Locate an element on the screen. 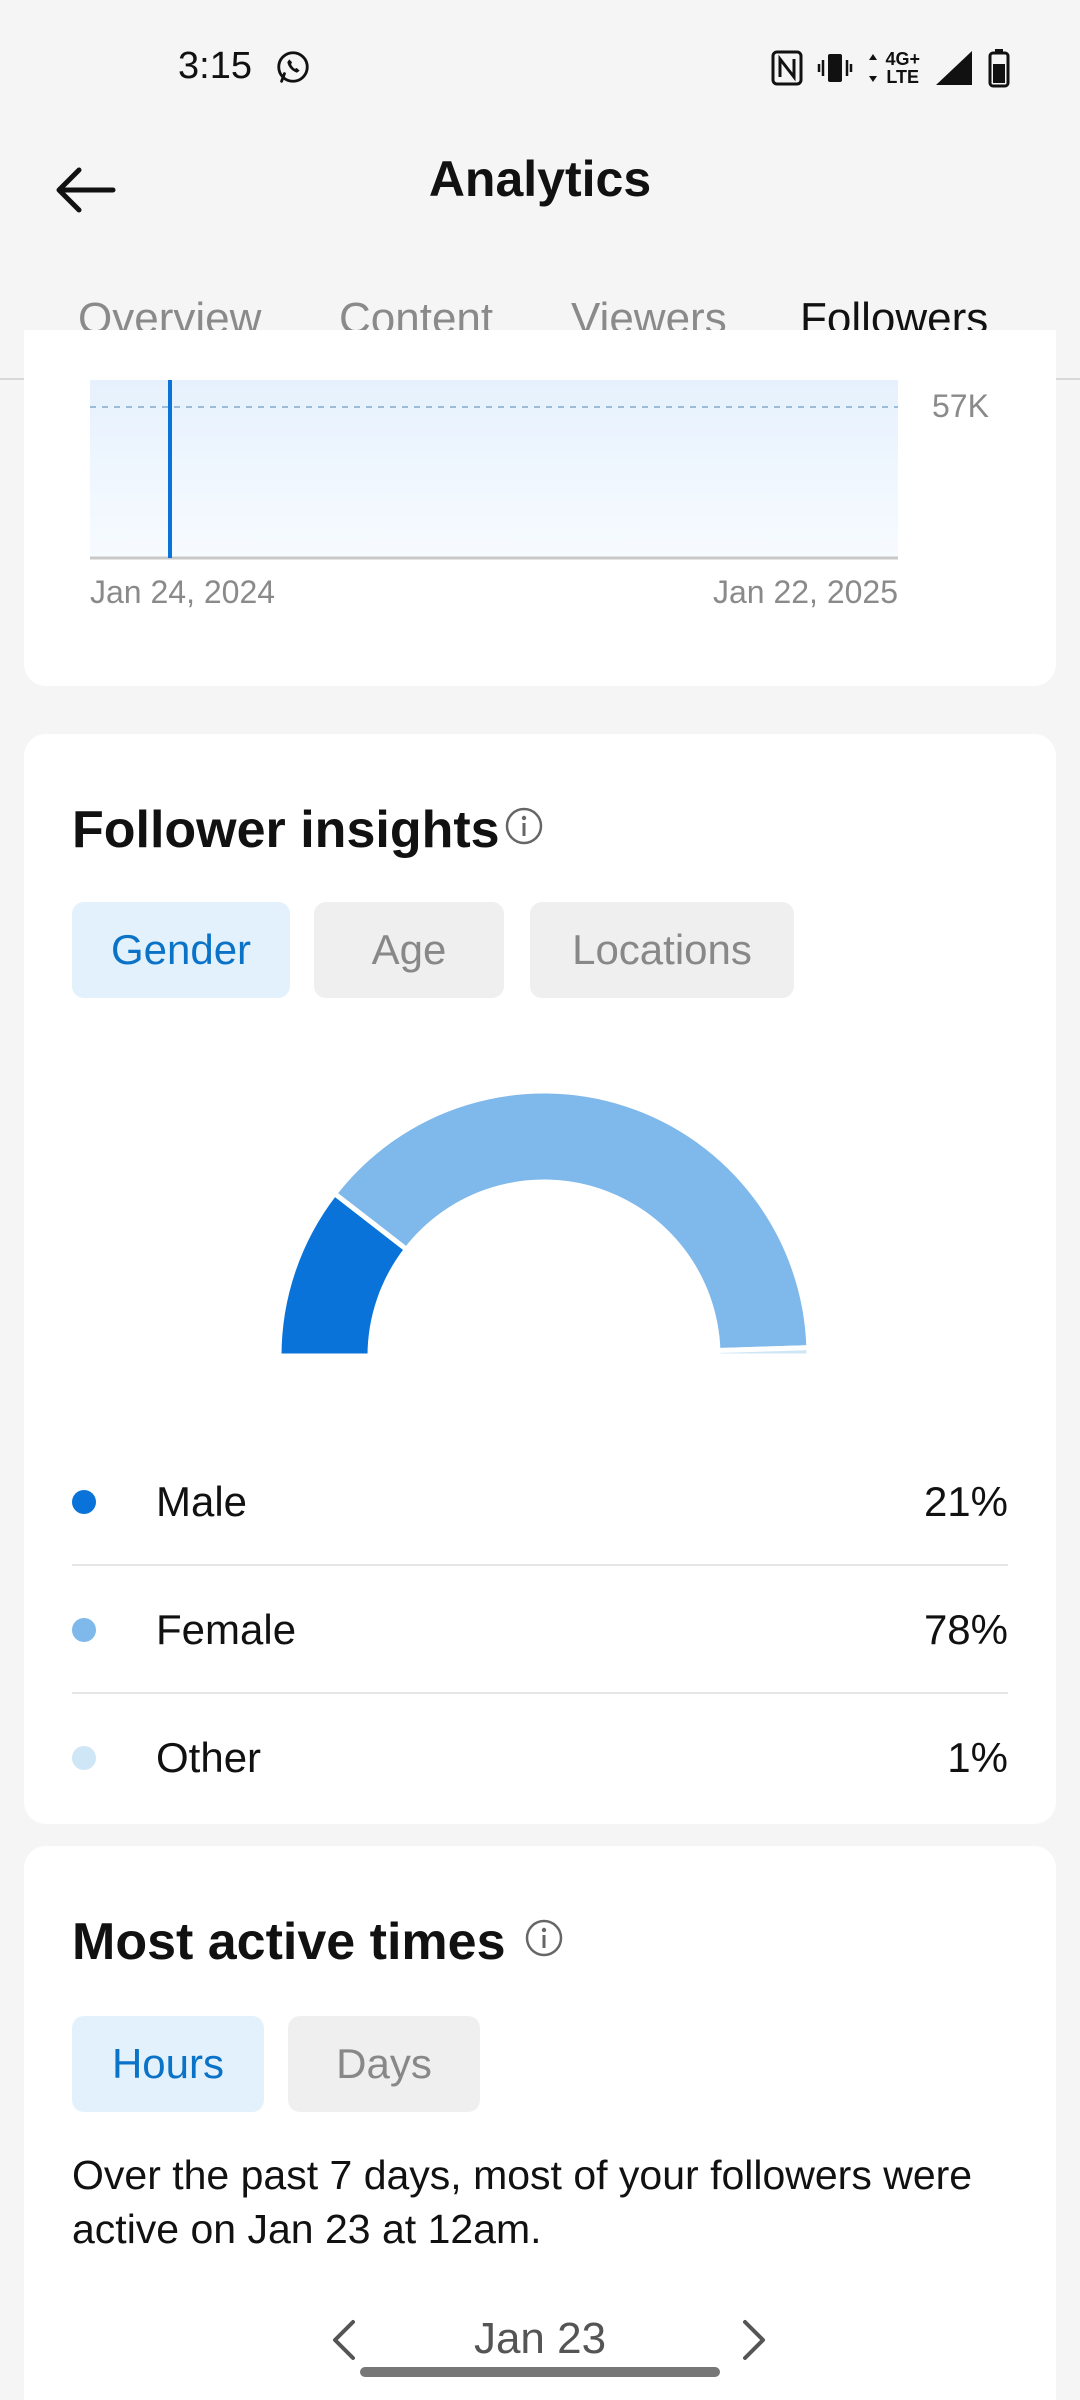  next-date-button is located at coordinates (754, 2340).